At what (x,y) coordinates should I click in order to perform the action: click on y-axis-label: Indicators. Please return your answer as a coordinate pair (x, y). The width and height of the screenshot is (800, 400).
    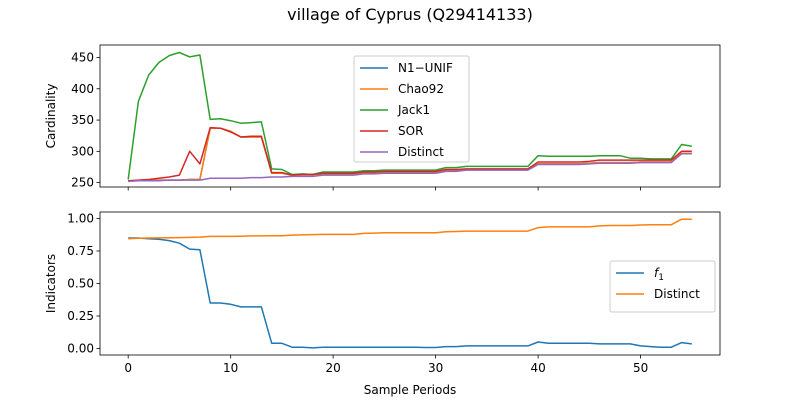
    Looking at the image, I should click on (51, 283).